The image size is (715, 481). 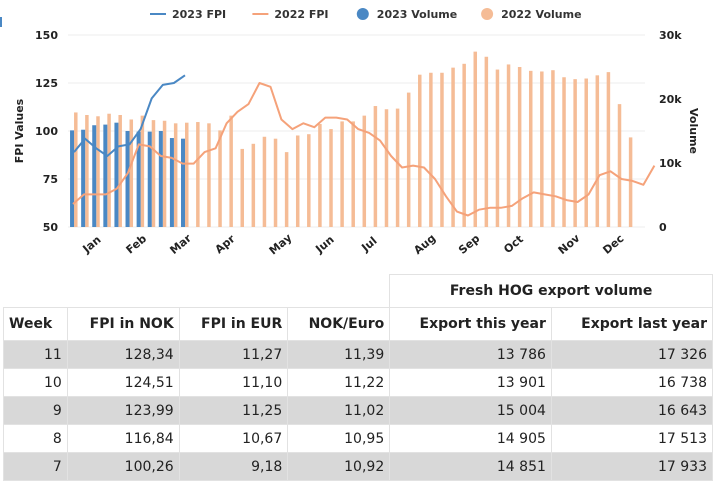 I want to click on cell-week: 10, so click(x=35, y=382).